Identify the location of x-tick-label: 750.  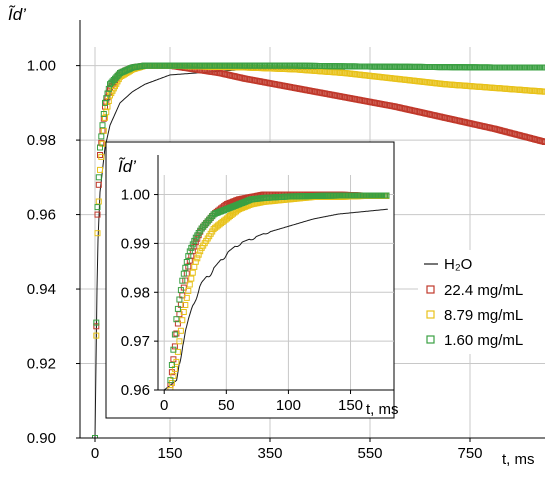
(469, 453).